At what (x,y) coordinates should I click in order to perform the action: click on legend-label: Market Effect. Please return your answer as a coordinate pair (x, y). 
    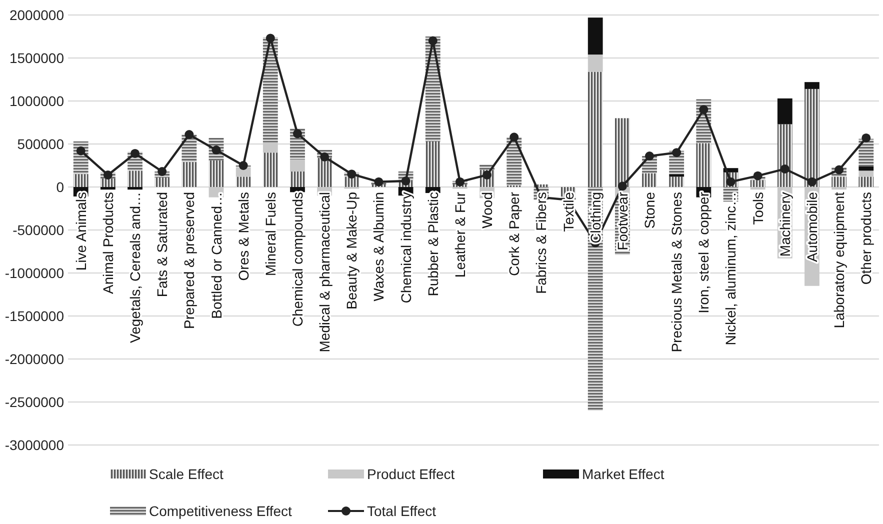
    Looking at the image, I should click on (623, 474).